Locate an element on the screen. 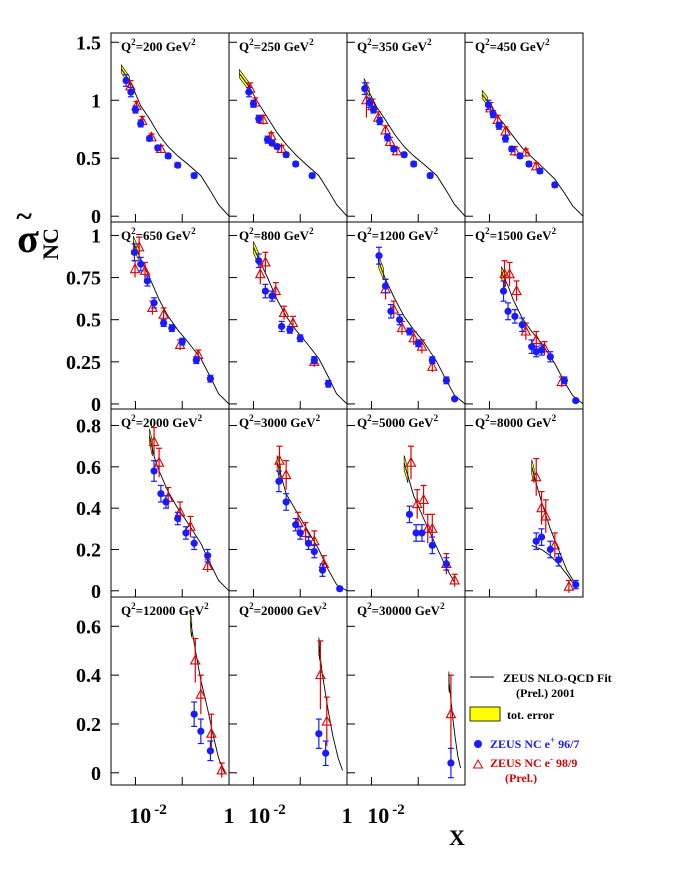 Image resolution: width=681 pixels, height=886 pixels. q2-label: Q2=2000 GeV2 is located at coordinates (162, 421).